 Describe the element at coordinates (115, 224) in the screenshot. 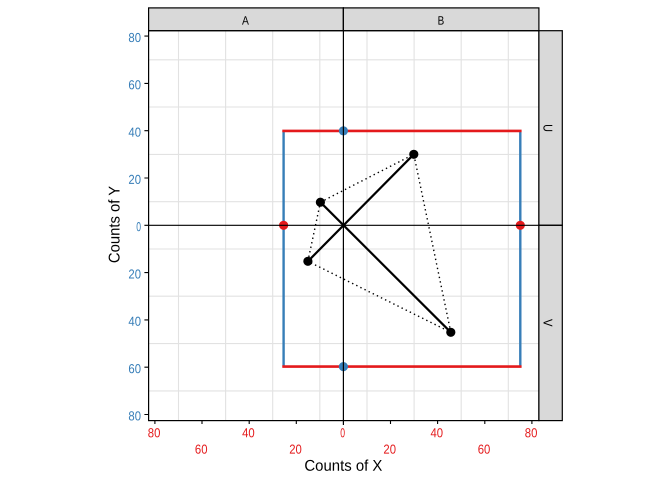

I see `svg-text: Counts of Y` at that location.